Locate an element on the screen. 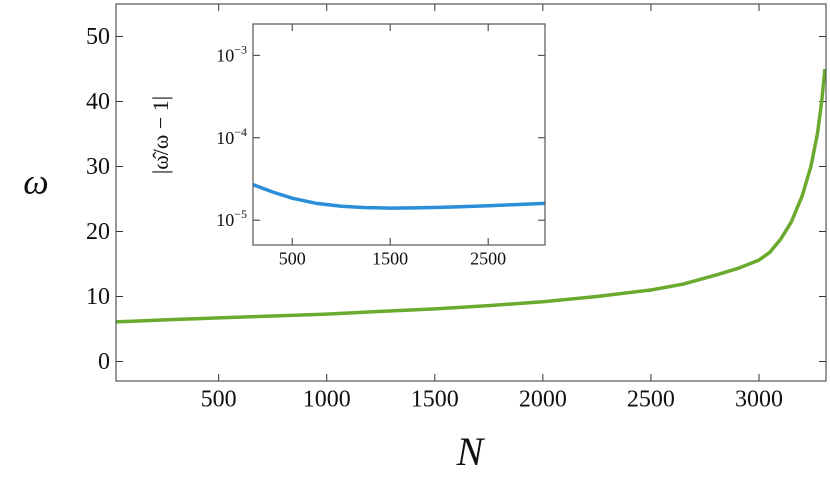 This screenshot has width=830, height=496. y-axis-label: |ω̂/ω − 1| is located at coordinates (160, 135).